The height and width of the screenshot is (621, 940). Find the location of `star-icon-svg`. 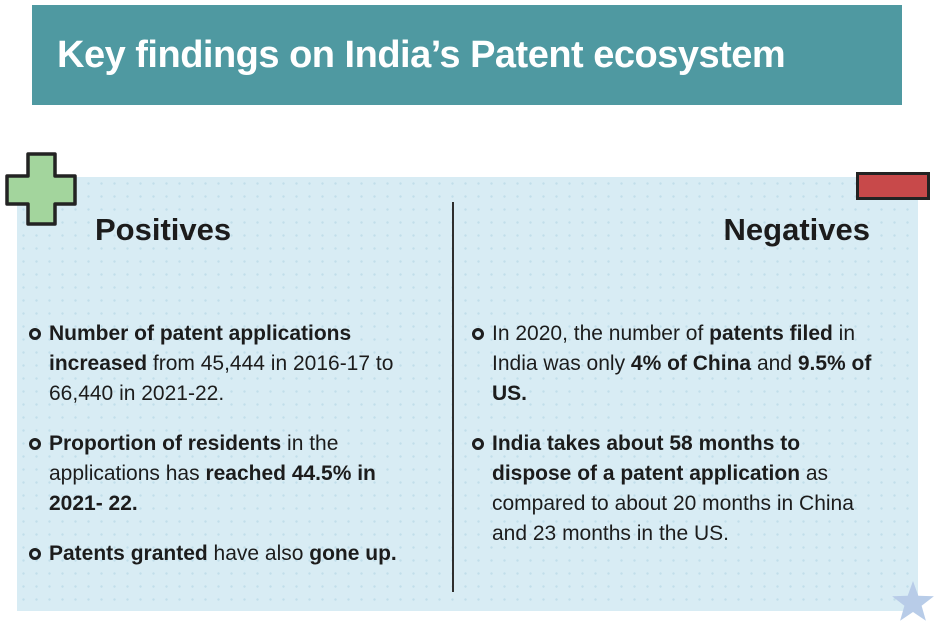

star-icon-svg is located at coordinates (913, 601).